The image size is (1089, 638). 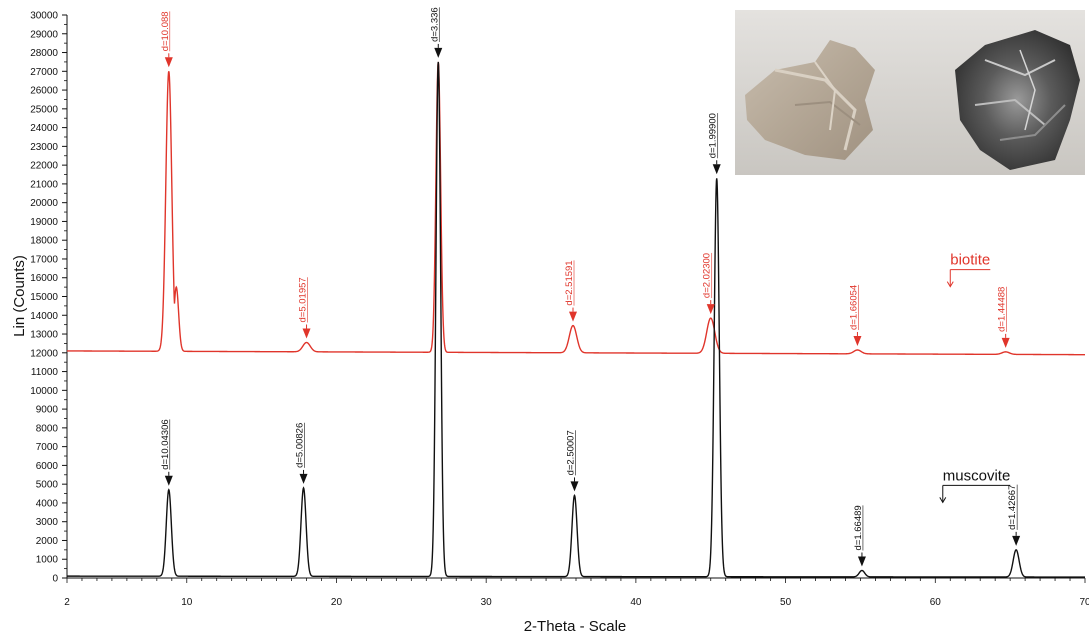 I want to click on peak-d-label: d=1.66489, so click(x=858, y=527).